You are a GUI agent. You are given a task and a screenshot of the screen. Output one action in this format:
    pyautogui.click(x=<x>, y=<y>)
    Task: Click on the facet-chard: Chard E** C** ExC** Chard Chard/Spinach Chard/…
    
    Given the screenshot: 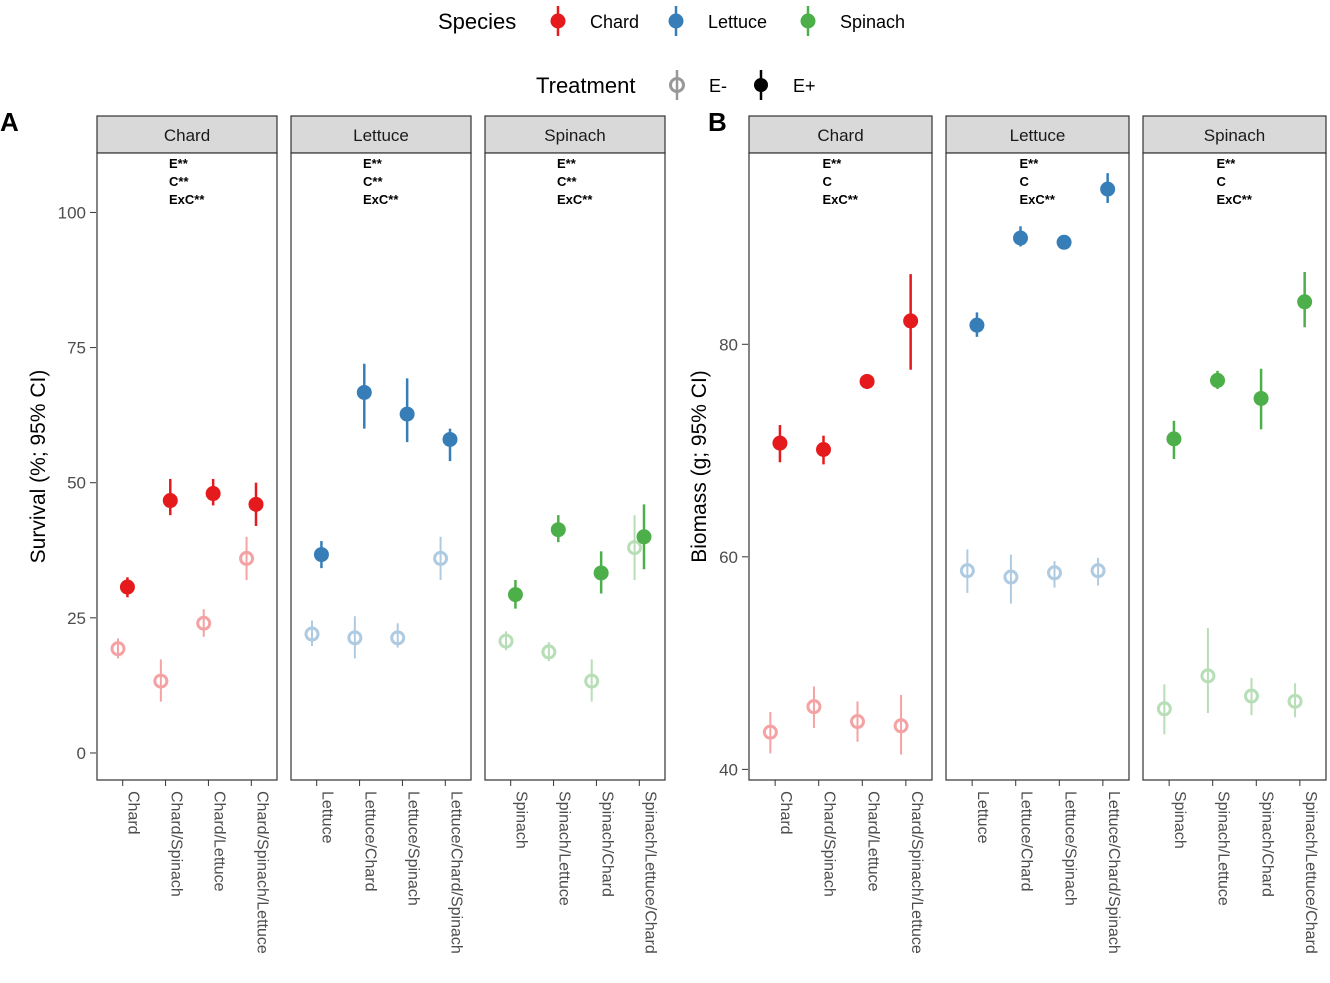 What is the action you would take?
    pyautogui.click(x=187, y=534)
    